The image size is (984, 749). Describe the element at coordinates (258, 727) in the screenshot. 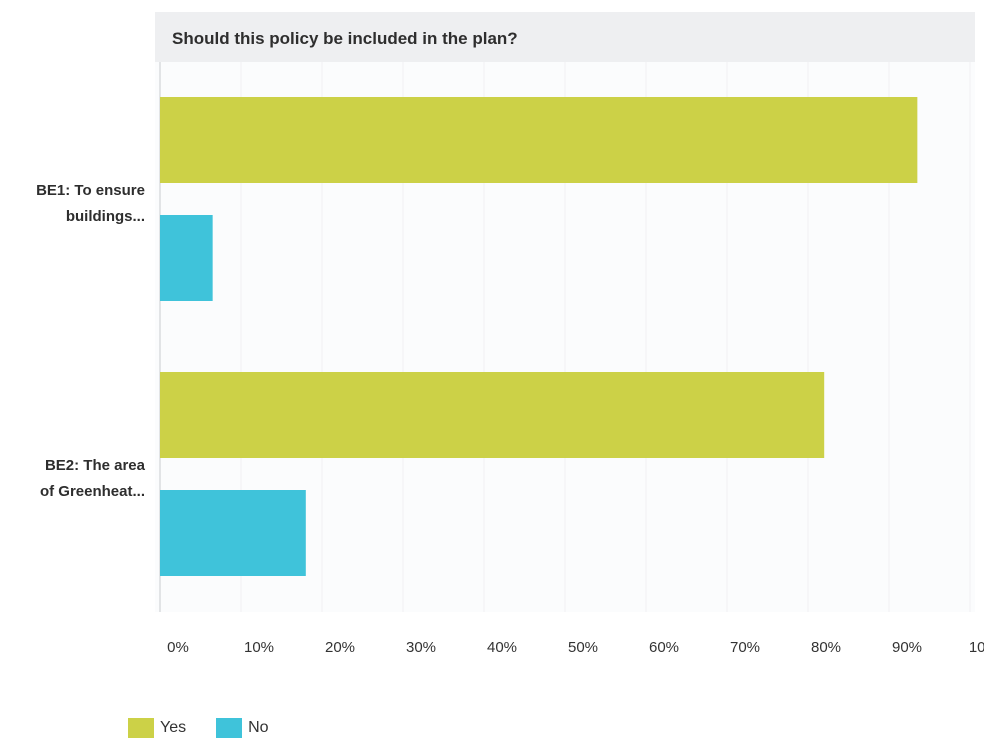

I see `legend-label-no: No` at that location.